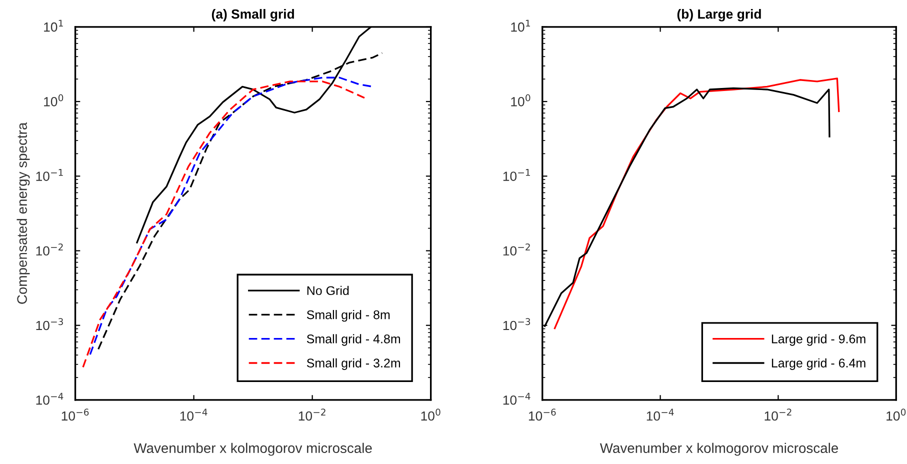  What do you see at coordinates (348, 316) in the screenshot?
I see `legend-label: Small grid - 8m` at bounding box center [348, 316].